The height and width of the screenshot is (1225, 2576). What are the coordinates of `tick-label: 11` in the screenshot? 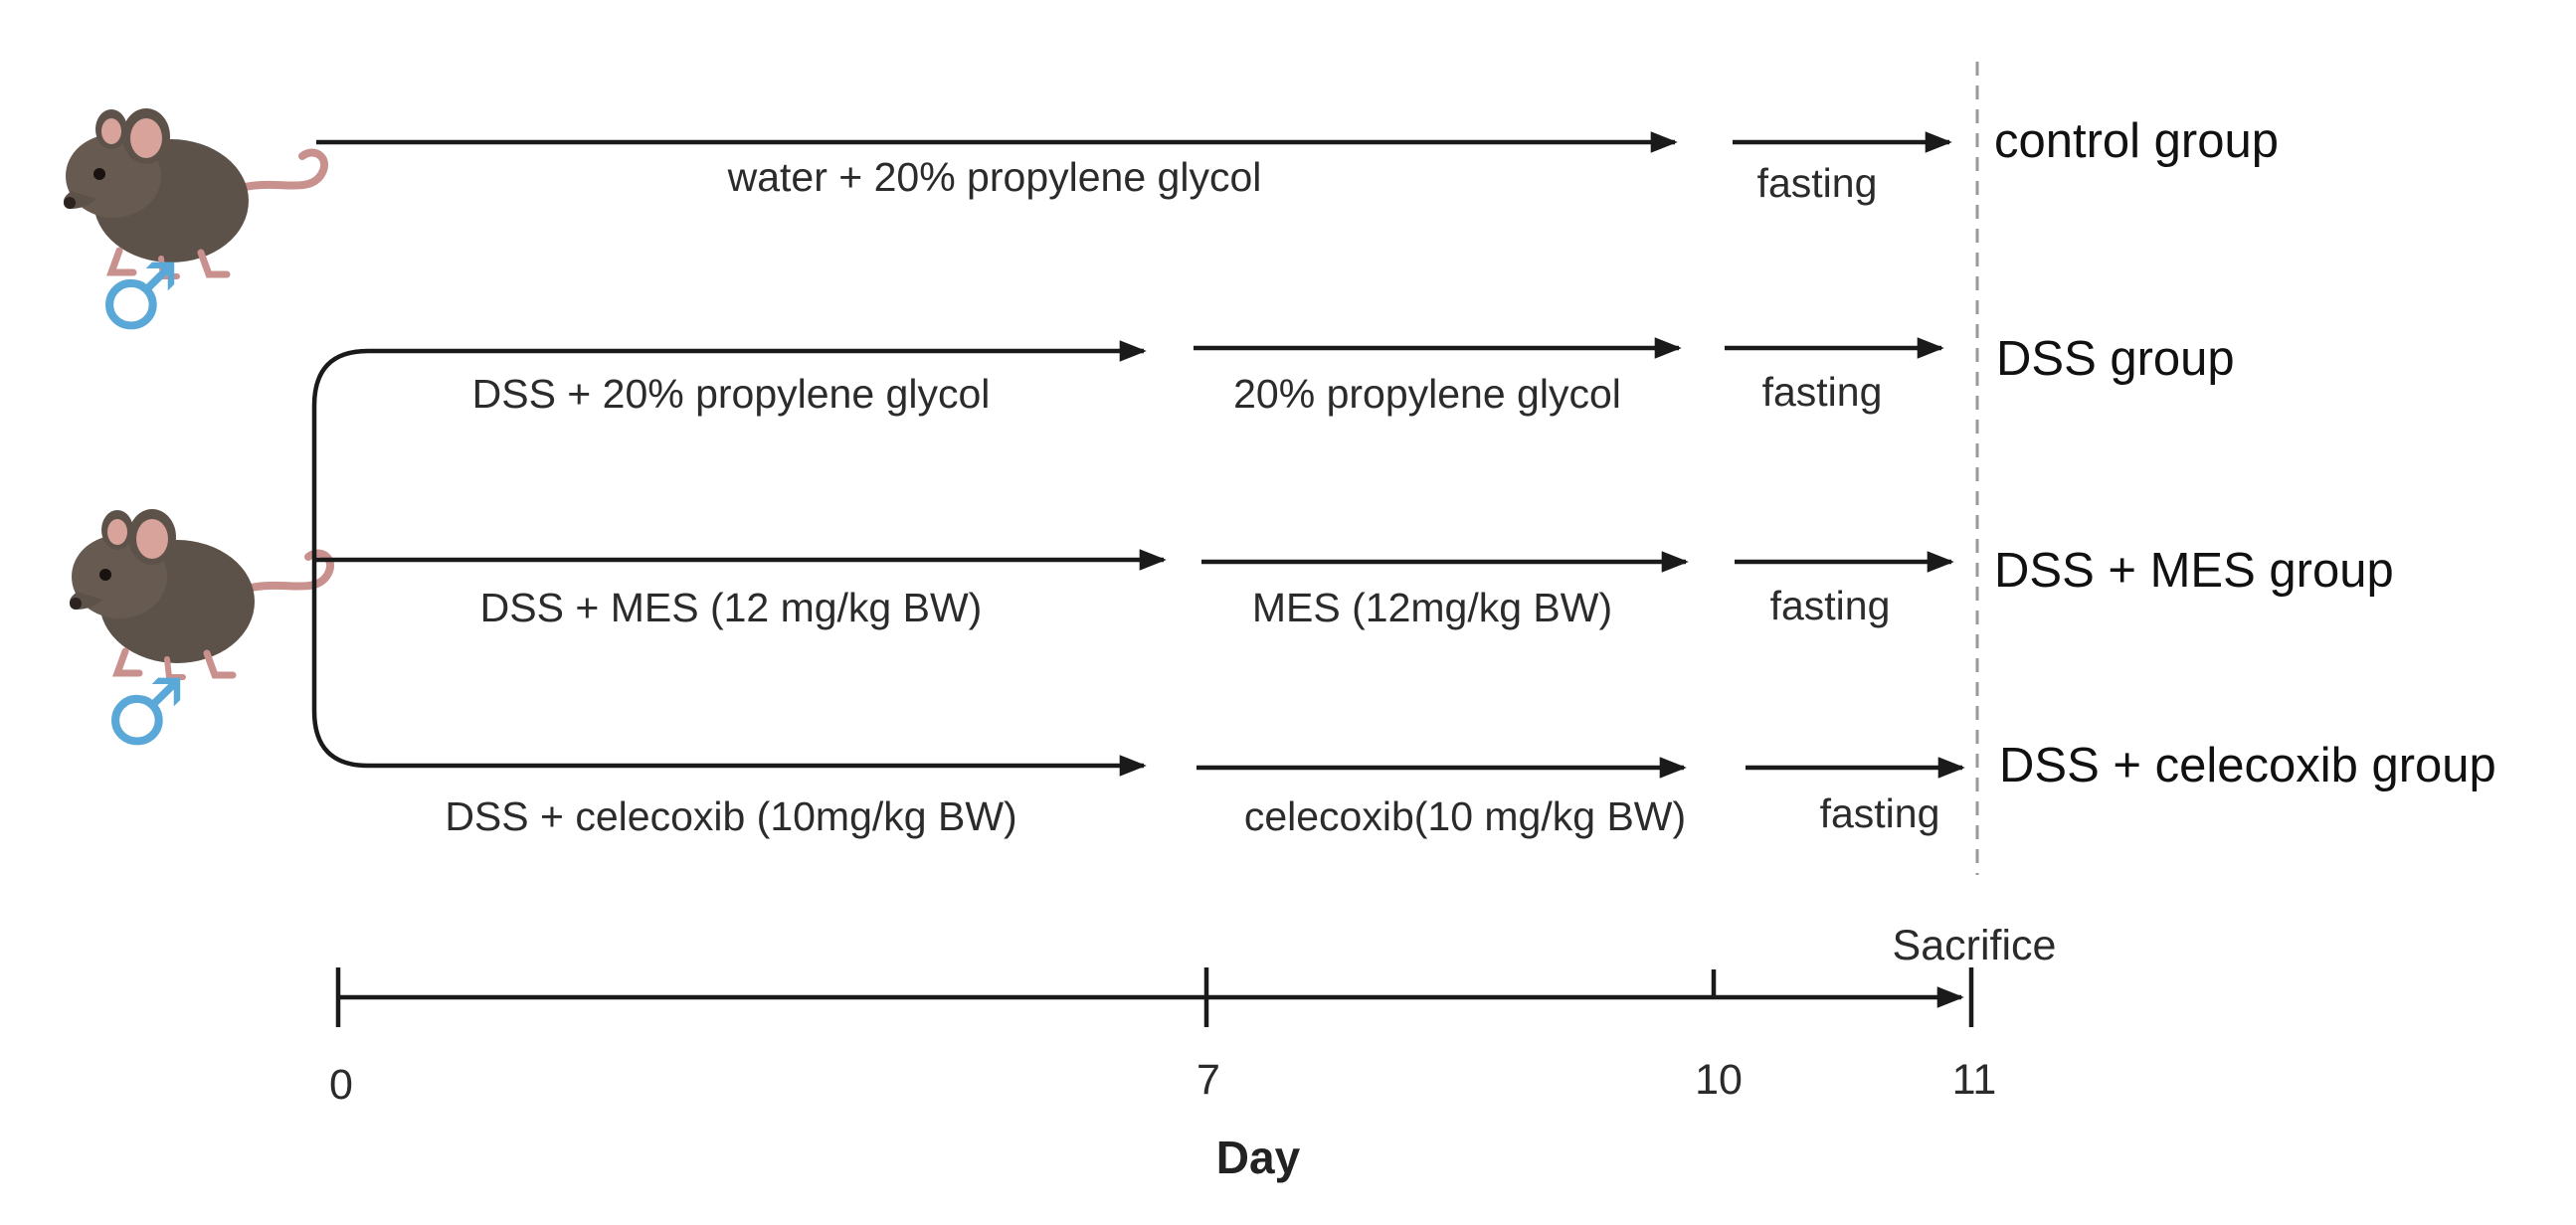 It's located at (1974, 1080).